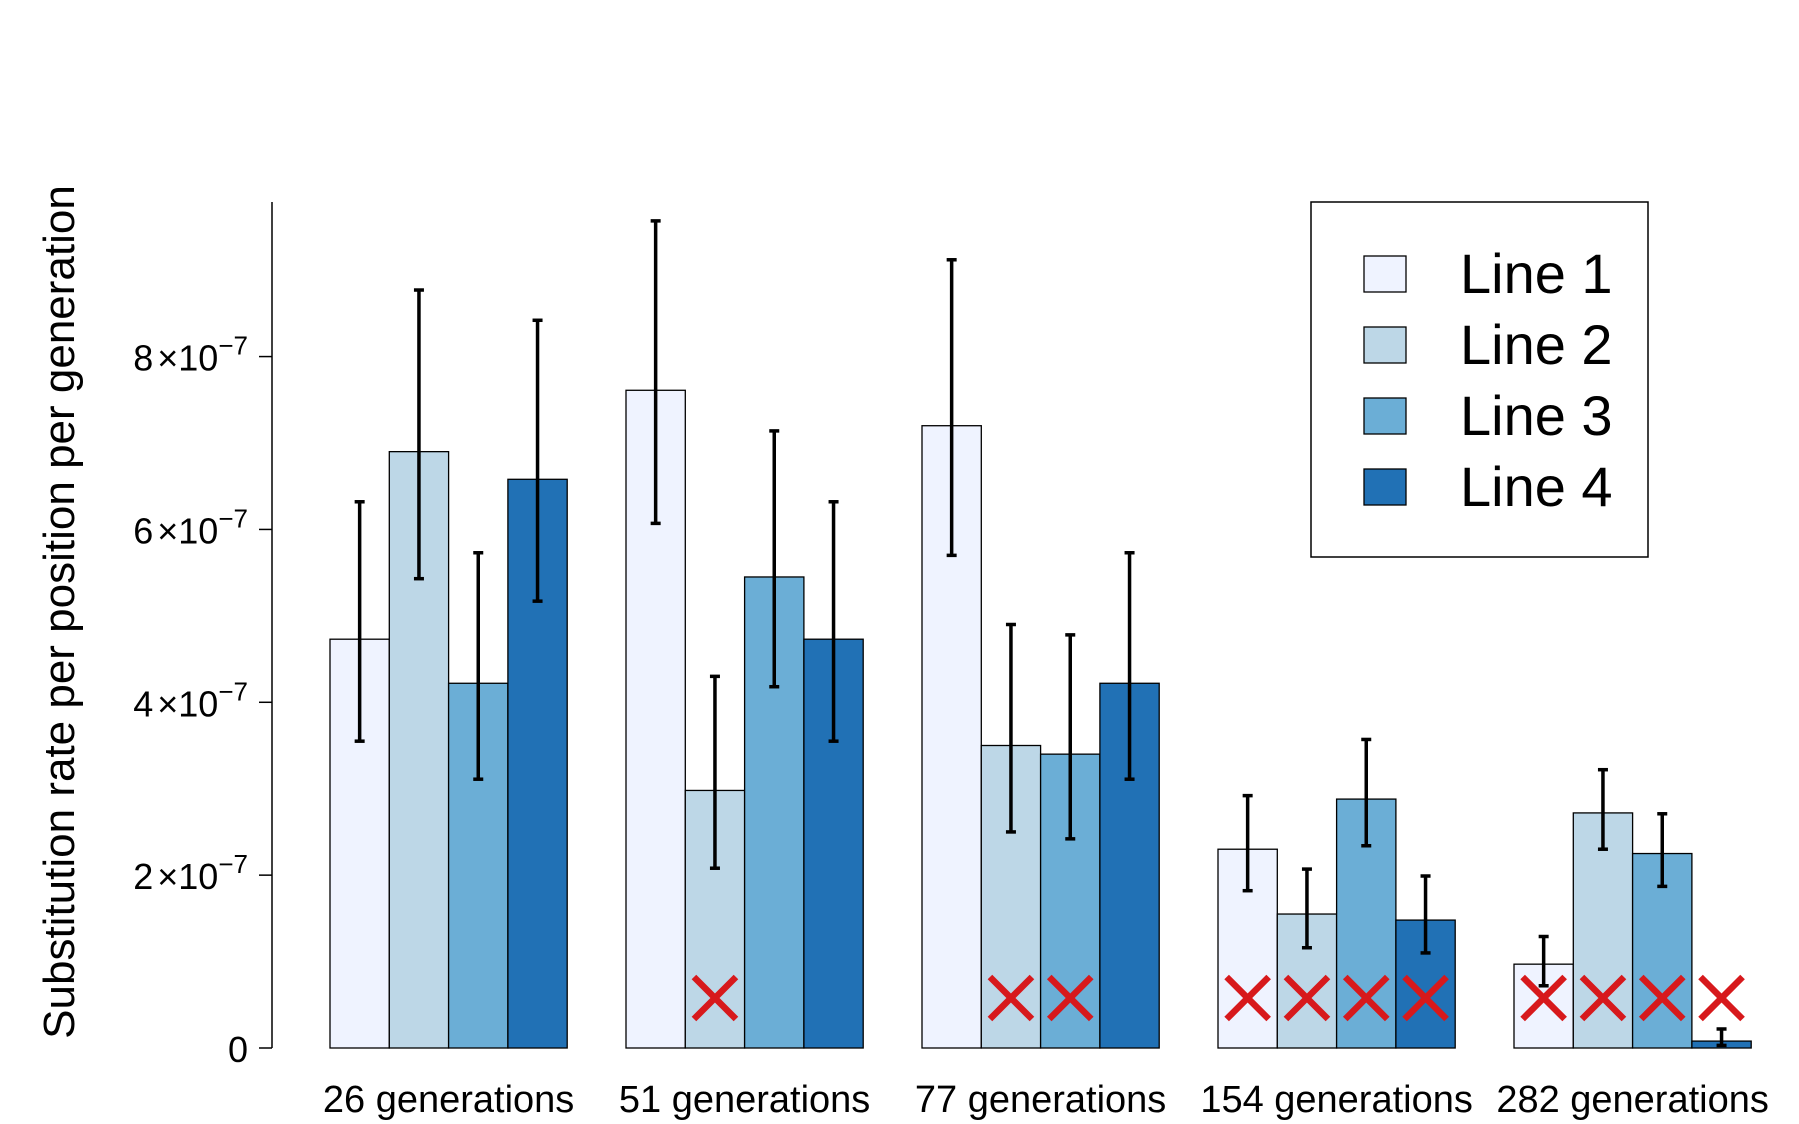 This screenshot has width=1799, height=1124. What do you see at coordinates (1603, 930) in the screenshot?
I see `bar` at bounding box center [1603, 930].